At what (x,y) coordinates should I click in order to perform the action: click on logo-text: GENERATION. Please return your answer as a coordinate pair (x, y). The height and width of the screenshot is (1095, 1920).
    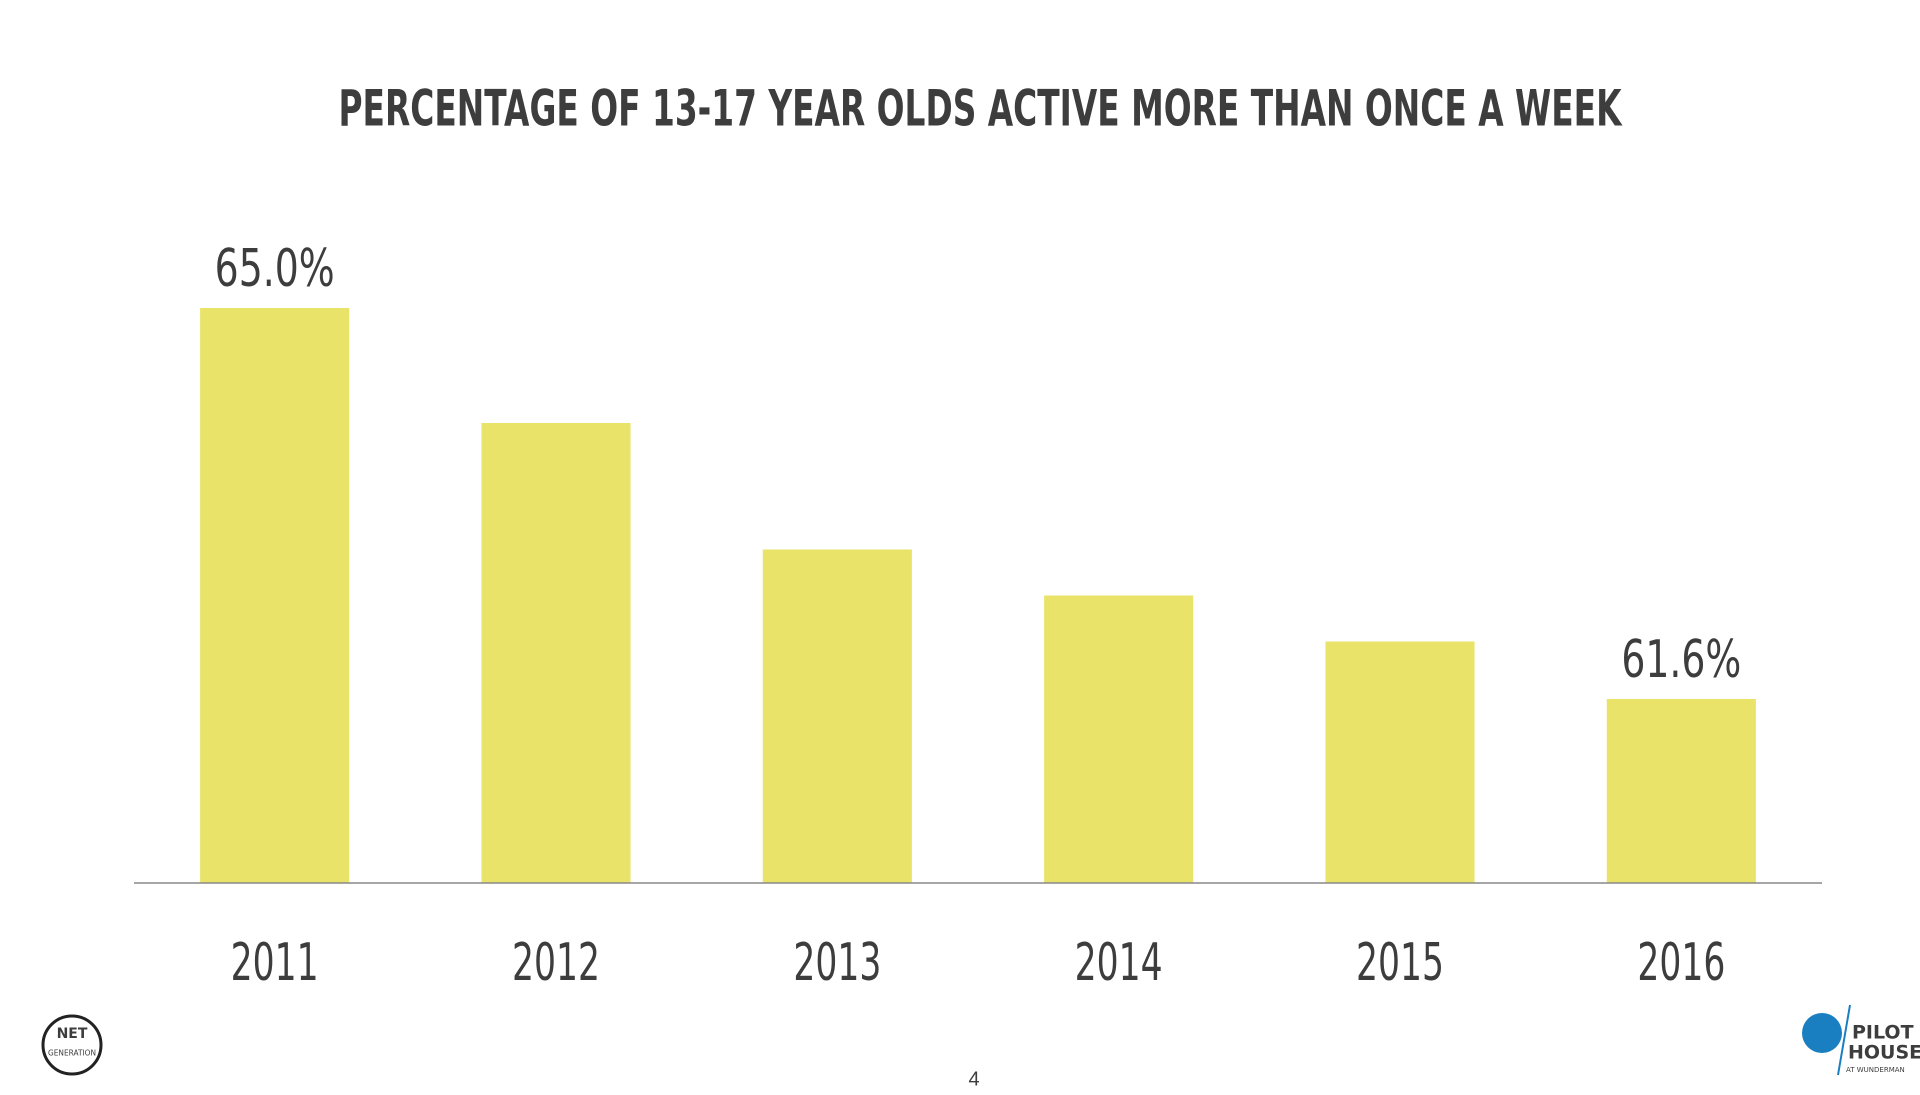
    Looking at the image, I should click on (72, 1053).